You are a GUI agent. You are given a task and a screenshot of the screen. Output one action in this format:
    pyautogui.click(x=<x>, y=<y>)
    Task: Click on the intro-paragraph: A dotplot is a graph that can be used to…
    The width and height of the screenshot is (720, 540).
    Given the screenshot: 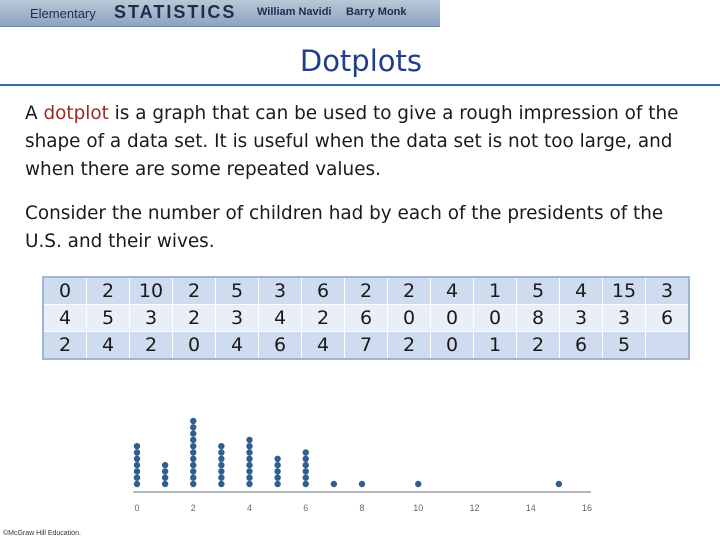 What is the action you would take?
    pyautogui.click(x=352, y=141)
    